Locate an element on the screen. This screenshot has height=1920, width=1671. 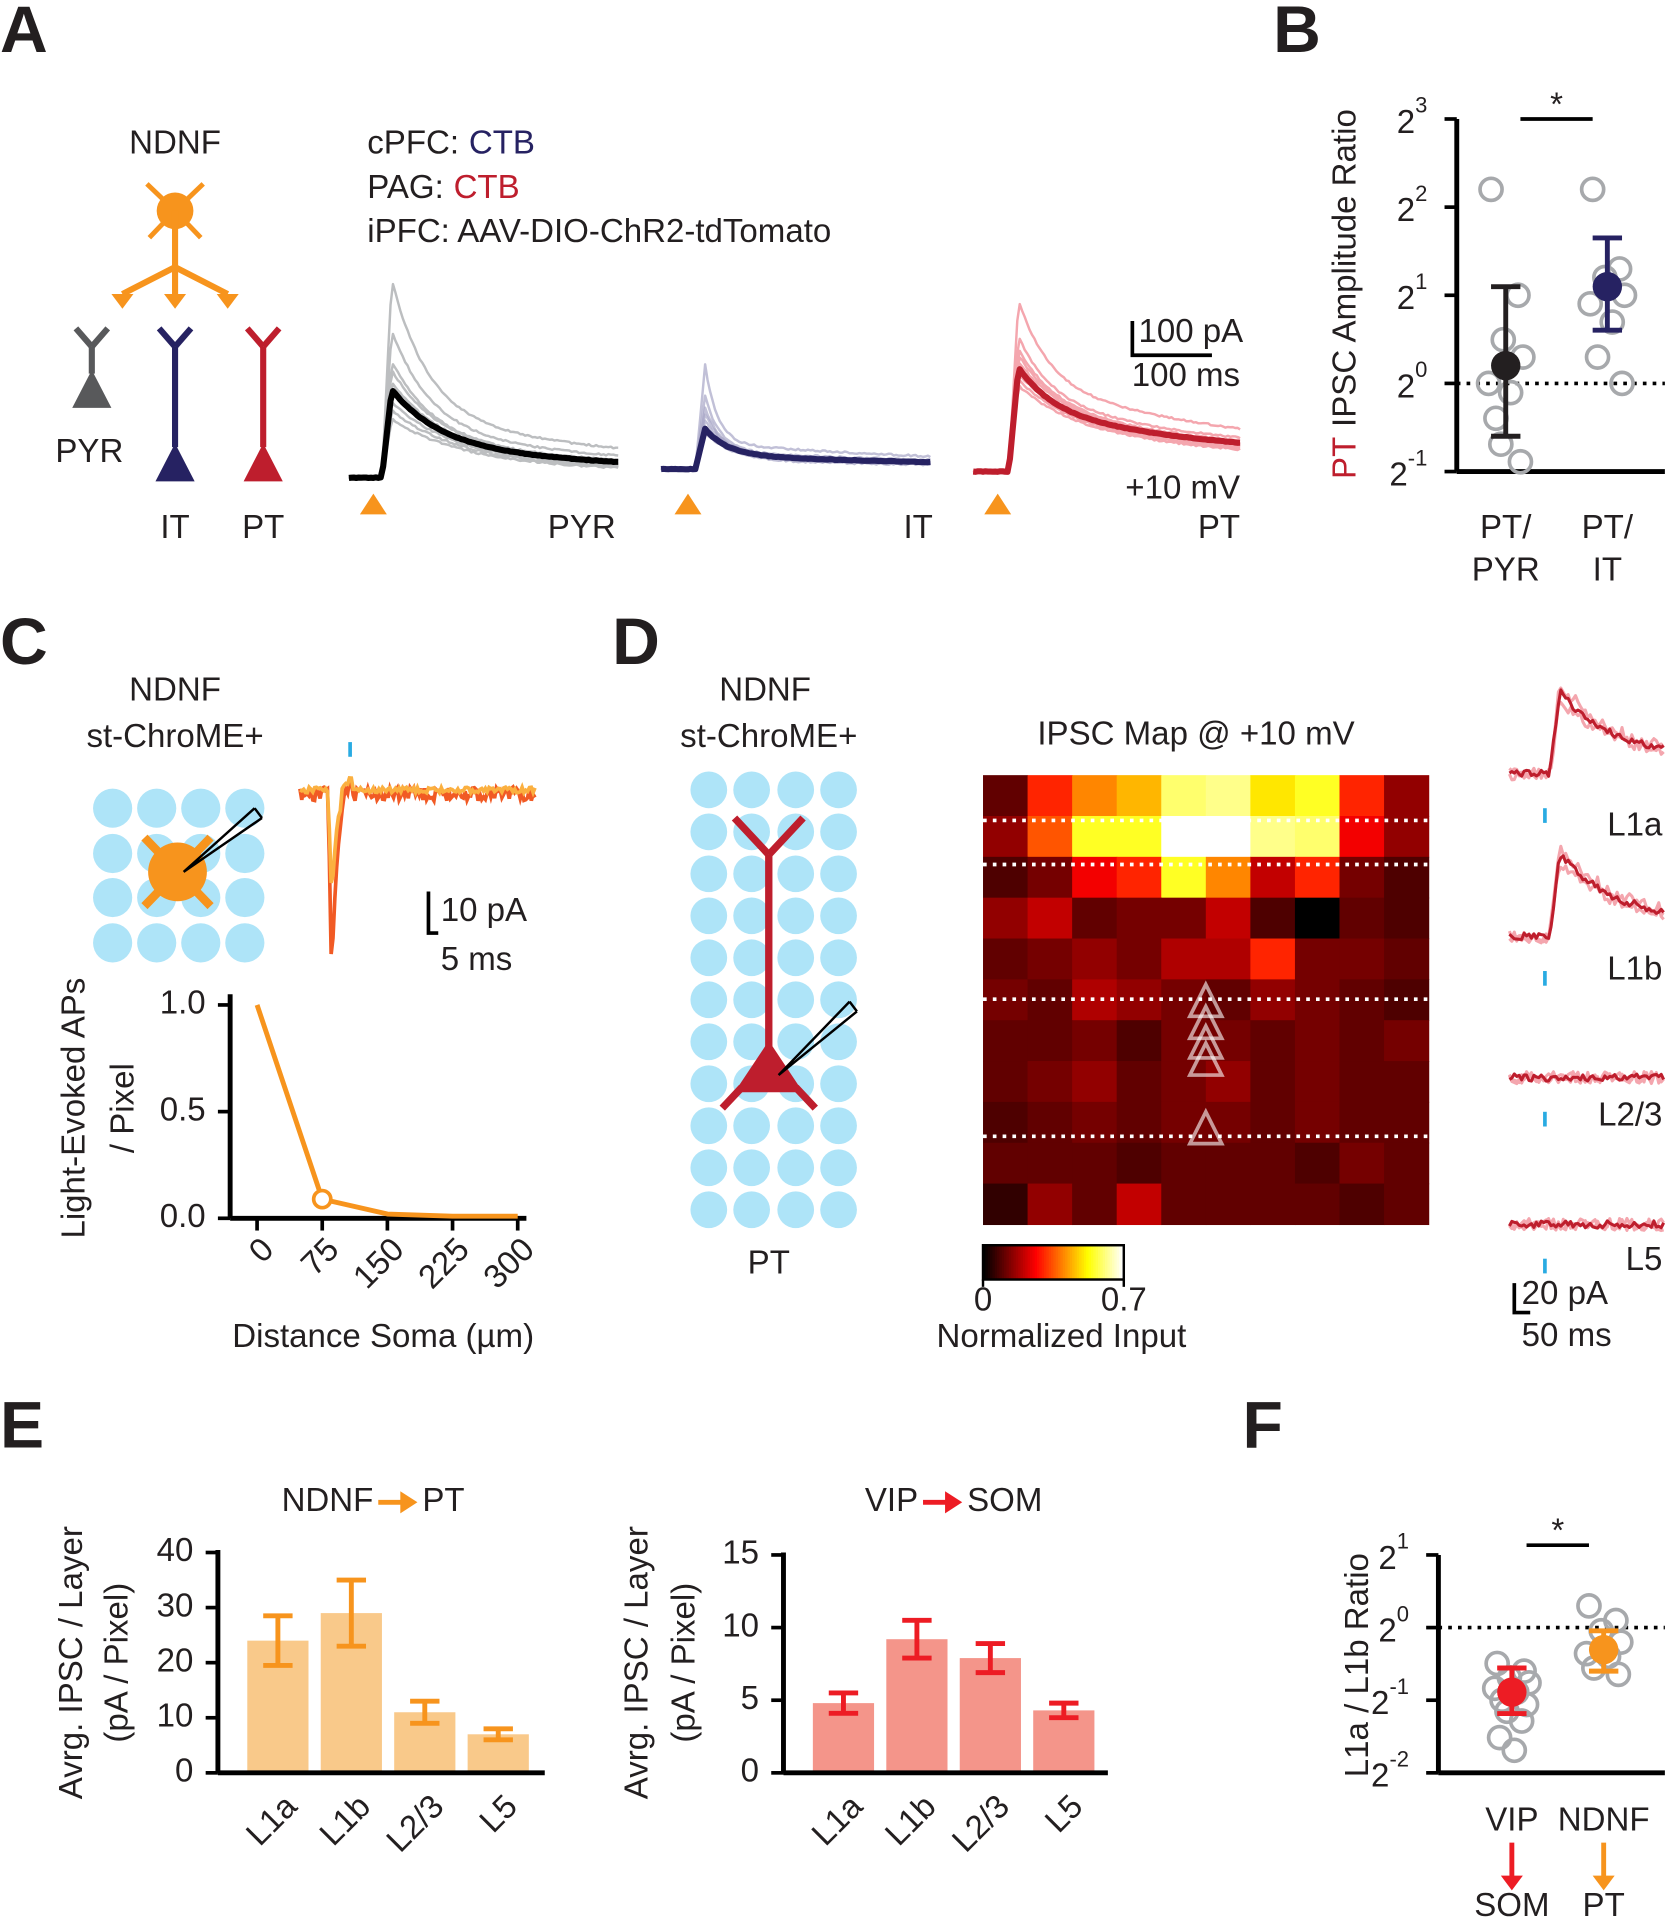
category-label: PT/ is located at coordinates (1608, 527).